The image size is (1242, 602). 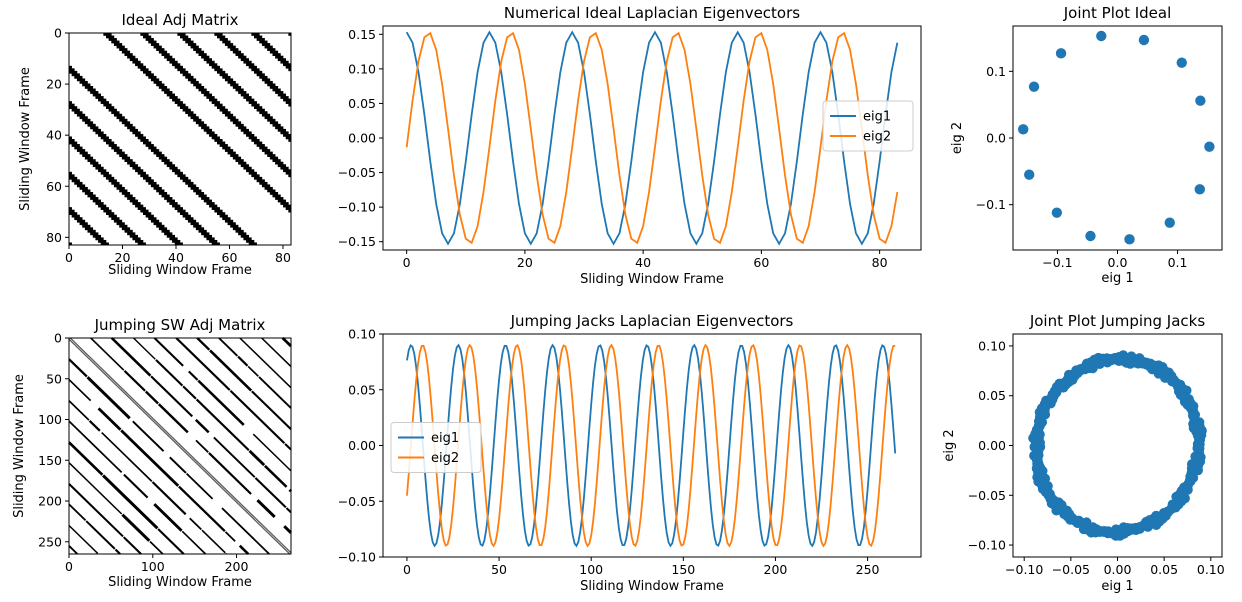 I want to click on ideal_eig-xtick-label: 80, so click(x=880, y=262).